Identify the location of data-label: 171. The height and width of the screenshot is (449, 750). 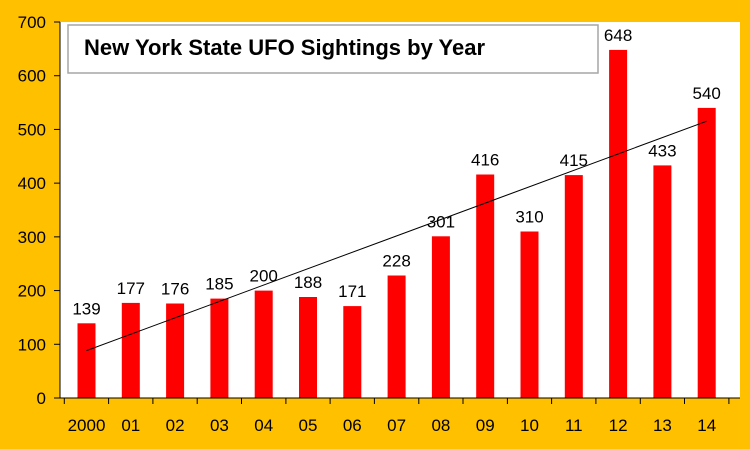
(352, 291).